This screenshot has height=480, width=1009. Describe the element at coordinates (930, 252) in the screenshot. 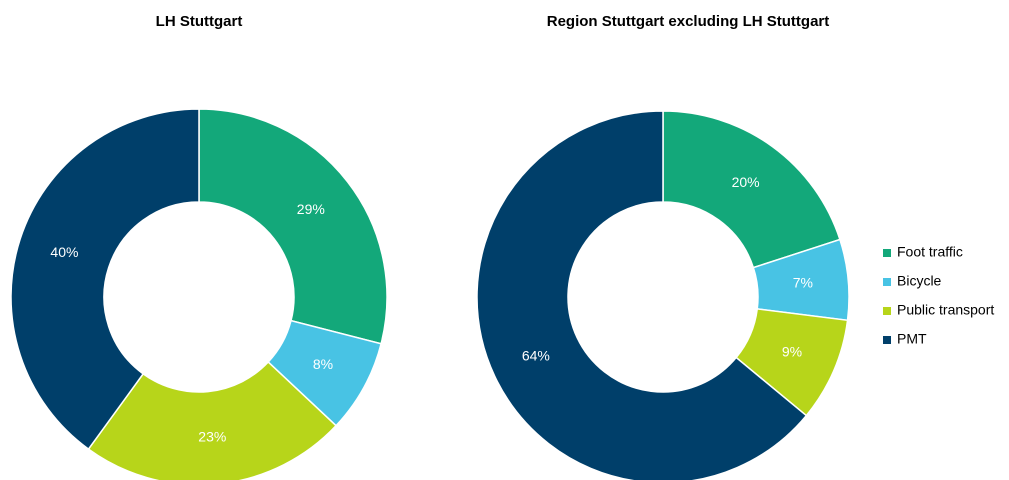

I see `legend-label: Foot traffic` at that location.